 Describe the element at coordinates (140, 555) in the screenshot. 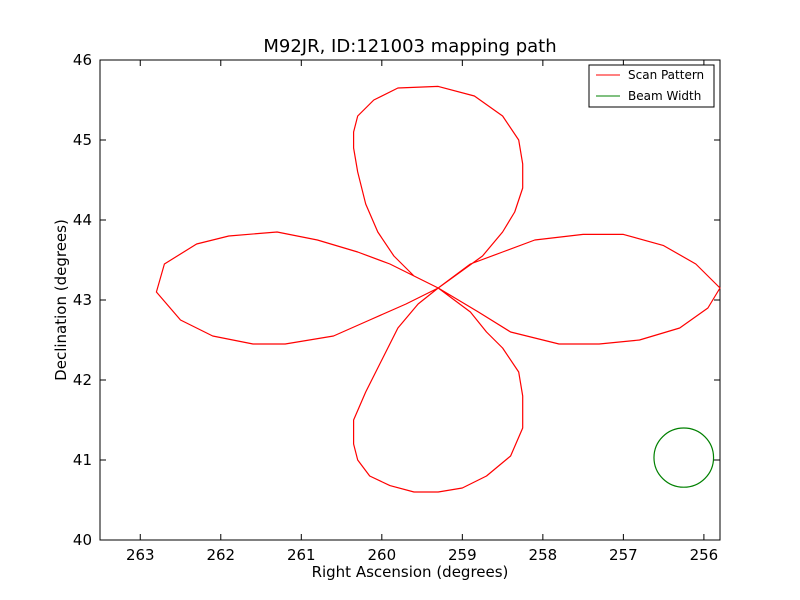

I see `x-tick-label: 263` at that location.